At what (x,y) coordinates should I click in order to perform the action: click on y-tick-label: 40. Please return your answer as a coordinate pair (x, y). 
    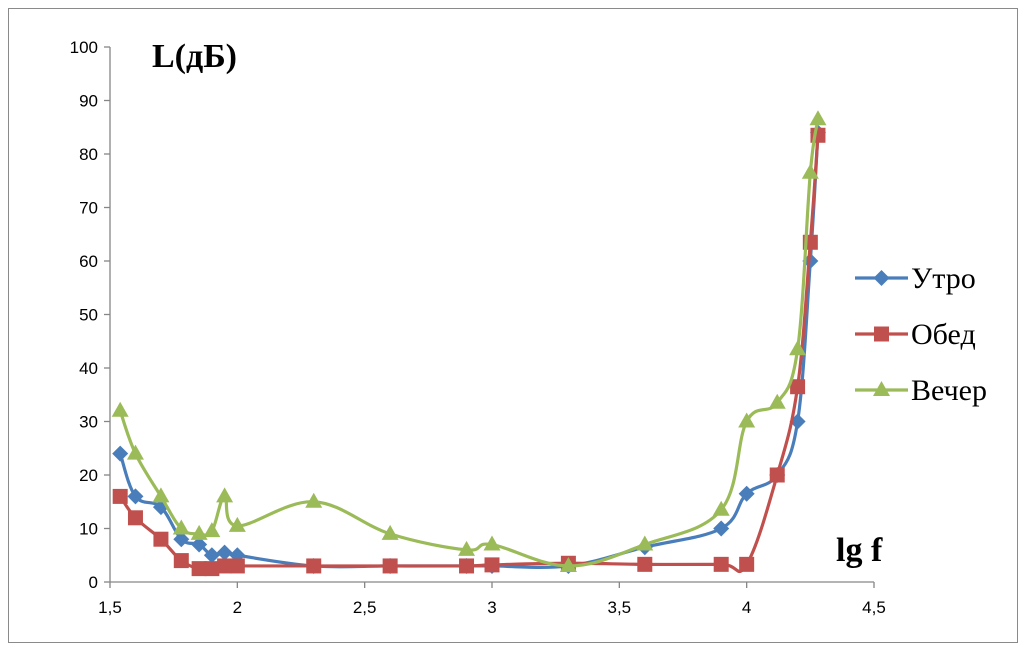
    Looking at the image, I should click on (88, 368).